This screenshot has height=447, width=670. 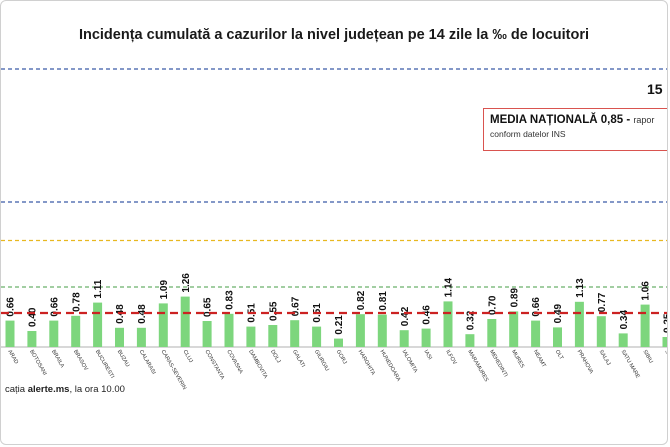 I want to click on bar-brasov, so click(x=76, y=331).